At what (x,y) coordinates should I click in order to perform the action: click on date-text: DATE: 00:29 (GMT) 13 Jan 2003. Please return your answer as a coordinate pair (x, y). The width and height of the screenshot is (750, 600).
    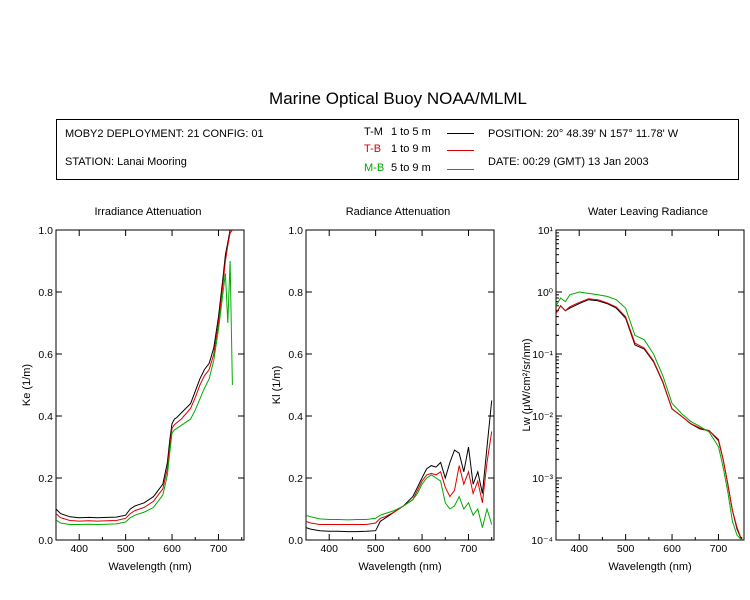
    Looking at the image, I should click on (568, 162).